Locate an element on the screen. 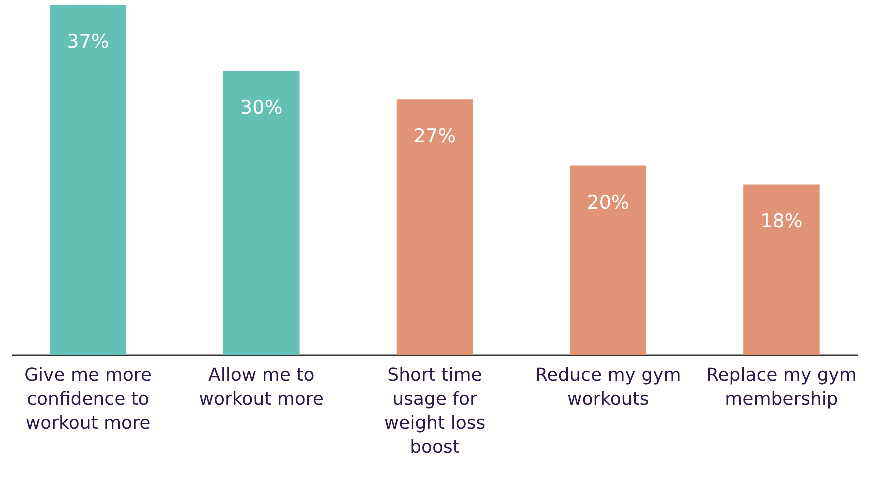  data-label: 37% is located at coordinates (88, 42).